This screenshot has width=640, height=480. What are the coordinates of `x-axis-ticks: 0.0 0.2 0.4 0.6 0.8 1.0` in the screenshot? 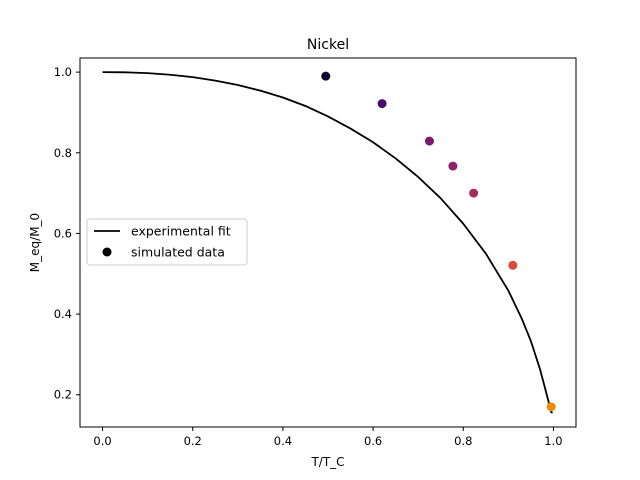 It's located at (328, 437).